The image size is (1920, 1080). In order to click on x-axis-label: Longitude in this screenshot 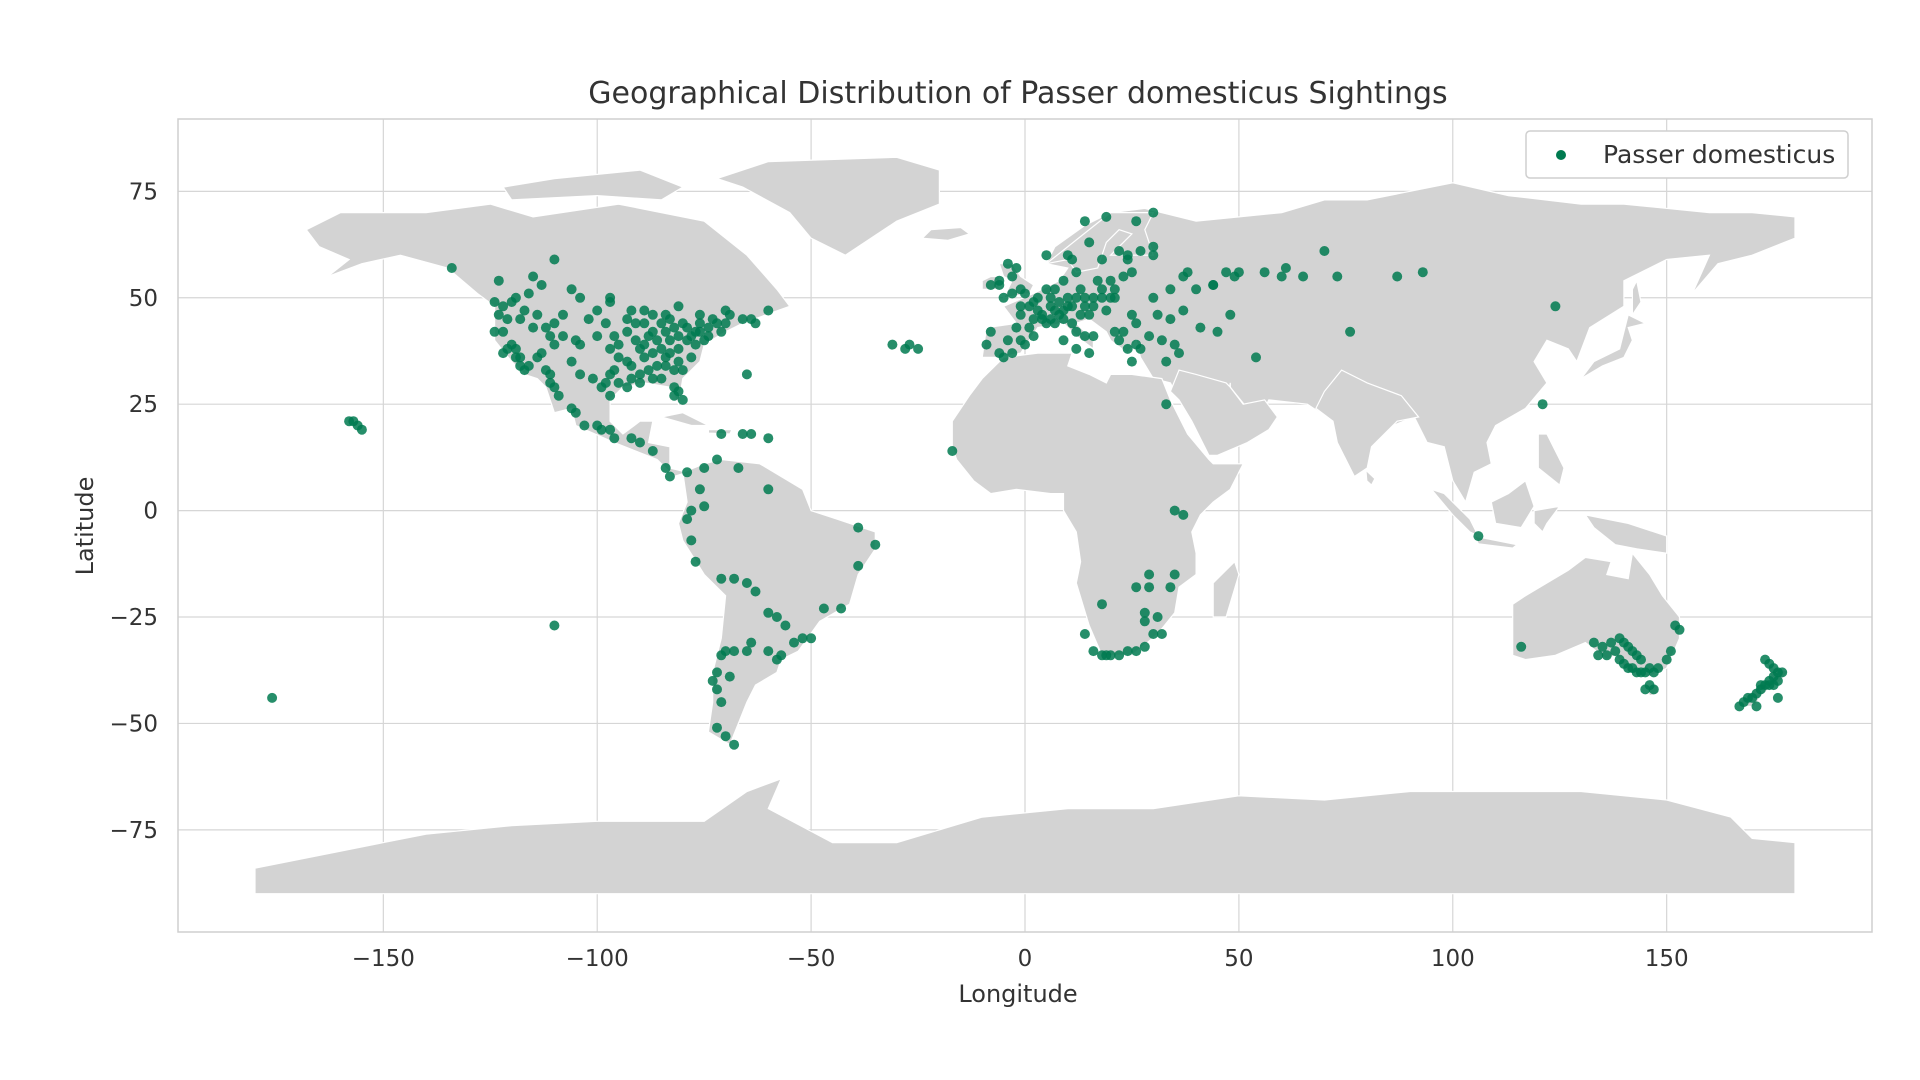, I will do `click(1017, 994)`.